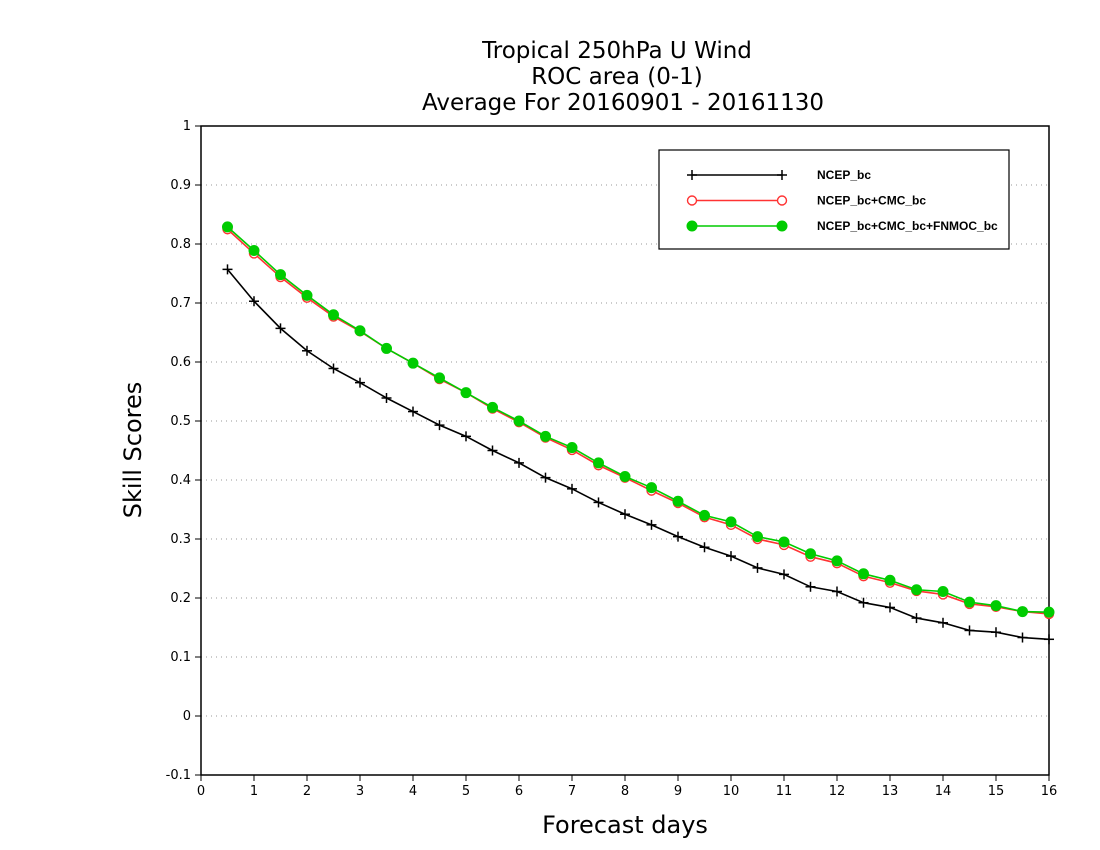  Describe the element at coordinates (572, 791) in the screenshot. I see `x-tick-label: 7` at that location.